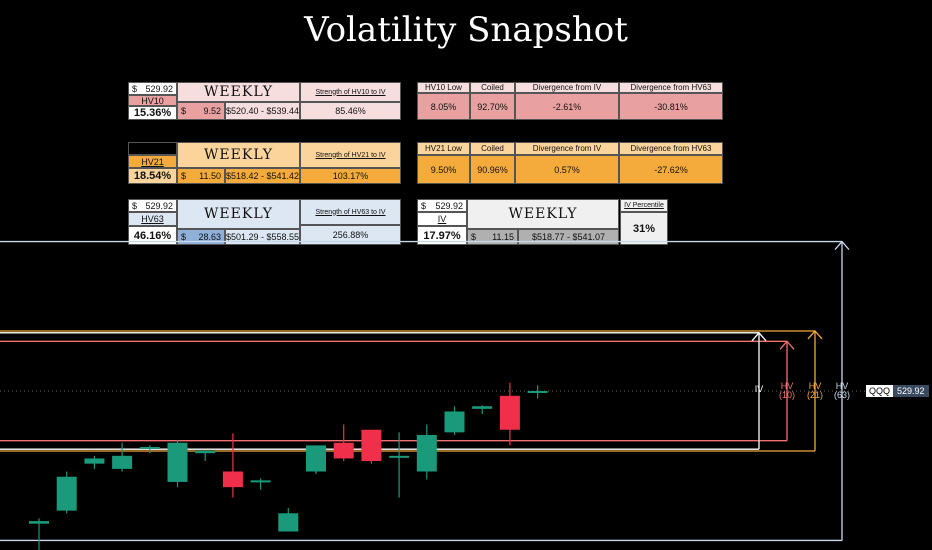 The image size is (932, 550). I want to click on hv21-period: WEEKLY, so click(238, 155).